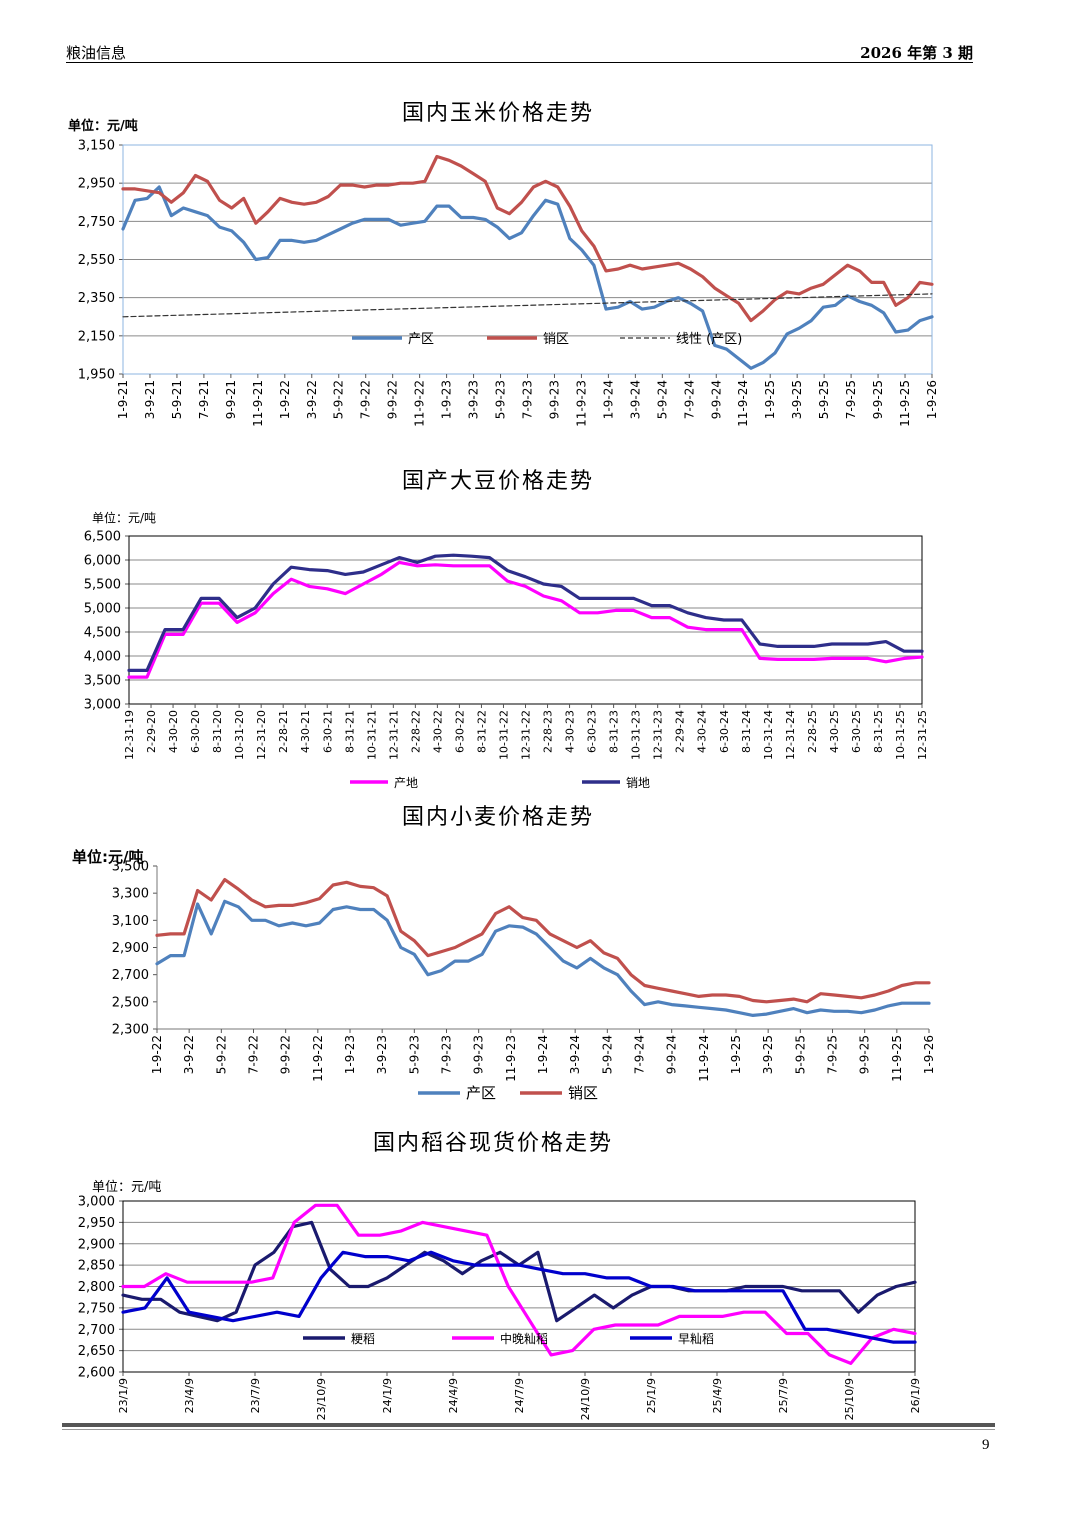  What do you see at coordinates (783, 1395) in the screenshot?
I see `x-tick-label: 25/7/9` at bounding box center [783, 1395].